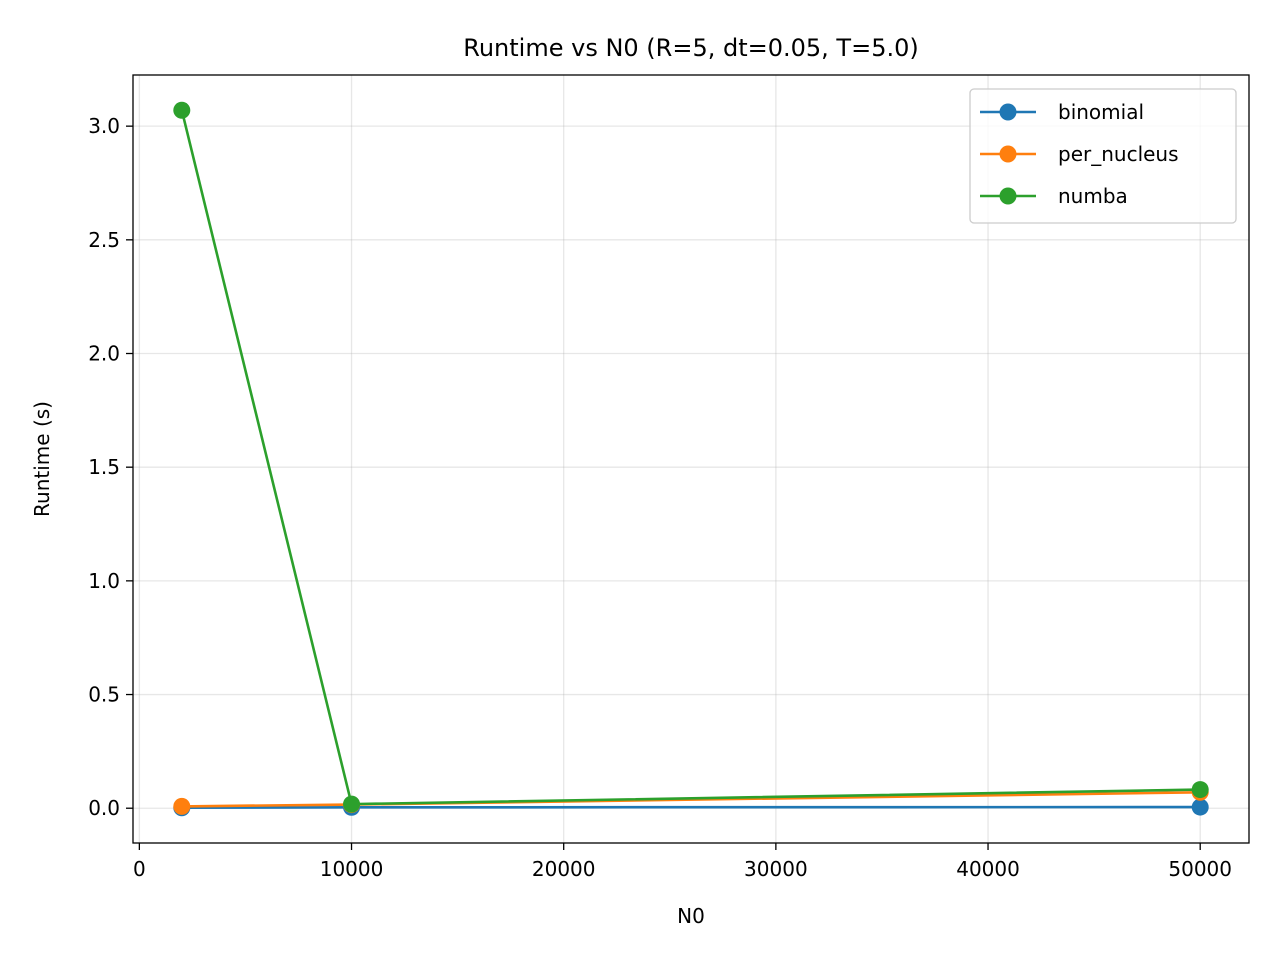 The image size is (1280, 960). Describe the element at coordinates (139, 869) in the screenshot. I see `x-tick-label: 0` at that location.